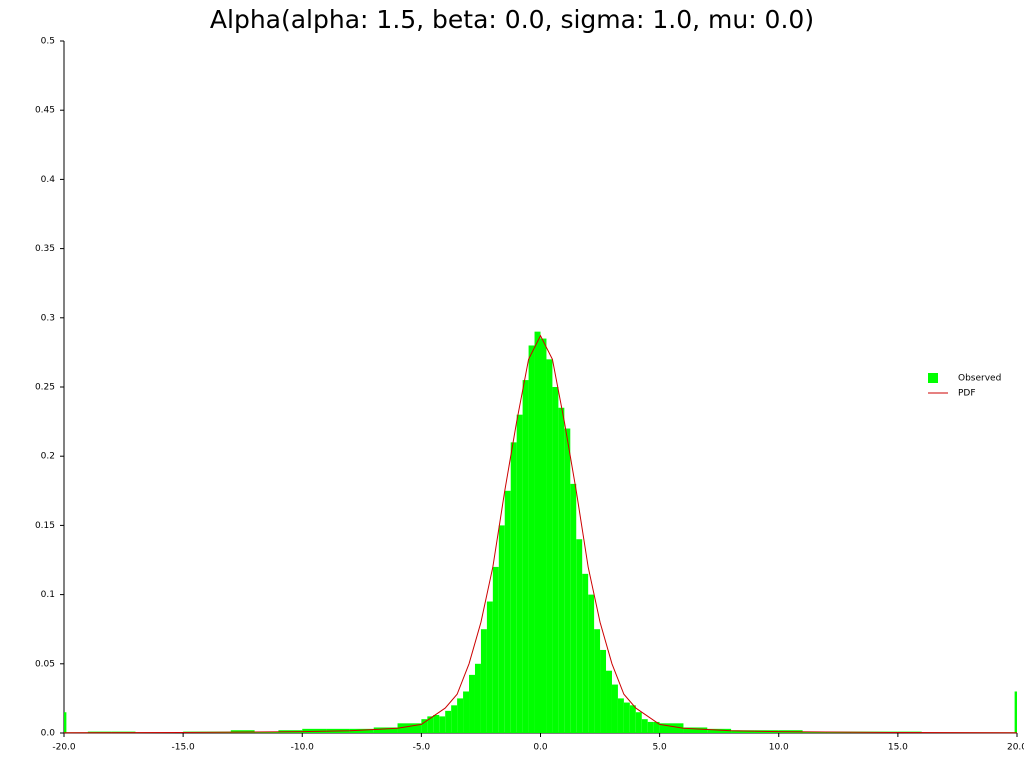 The height and width of the screenshot is (768, 1024). Describe the element at coordinates (659, 748) in the screenshot. I see `x-tick-label: 5.0` at that location.